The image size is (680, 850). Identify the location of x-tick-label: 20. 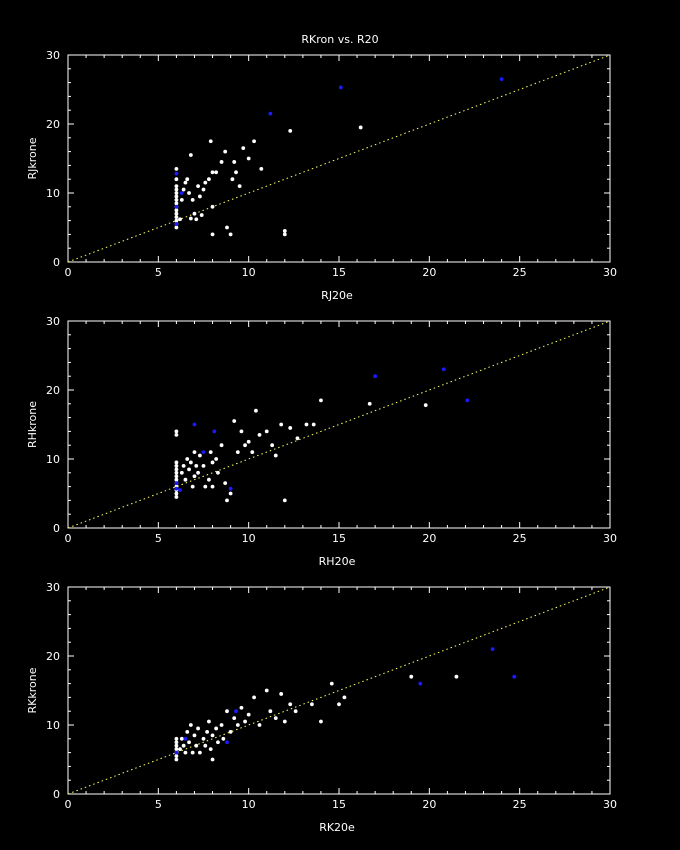
(429, 272).